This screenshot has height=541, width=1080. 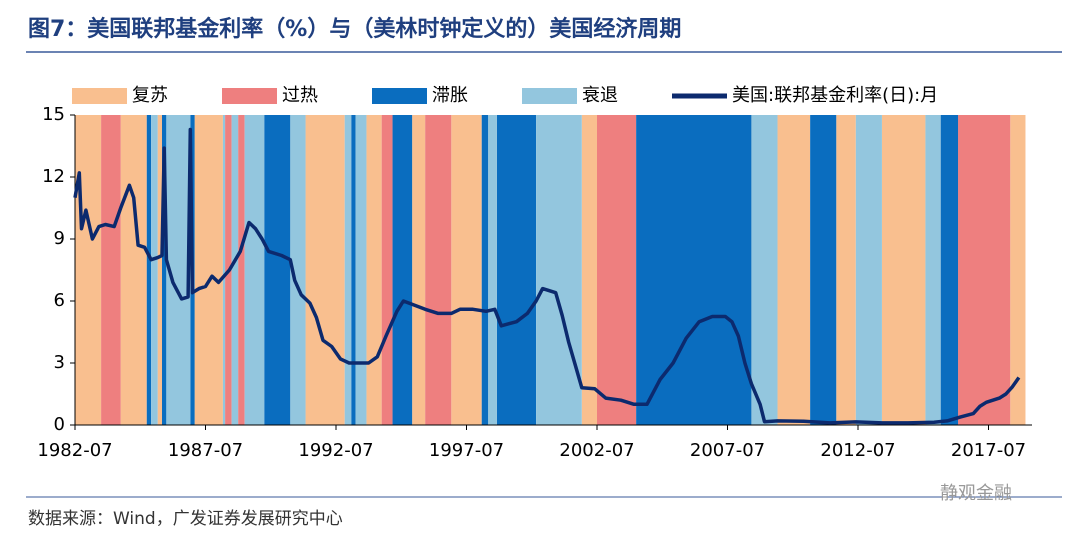 I want to click on y-tick-label: 3, so click(x=59, y=362).